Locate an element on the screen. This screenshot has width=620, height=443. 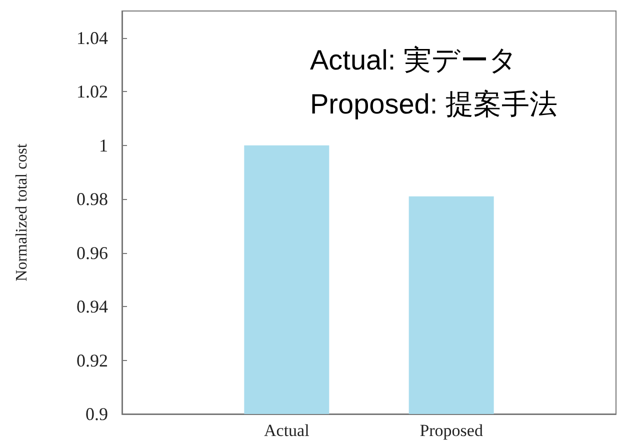
y-tick-label: 0.98 is located at coordinates (92, 199).